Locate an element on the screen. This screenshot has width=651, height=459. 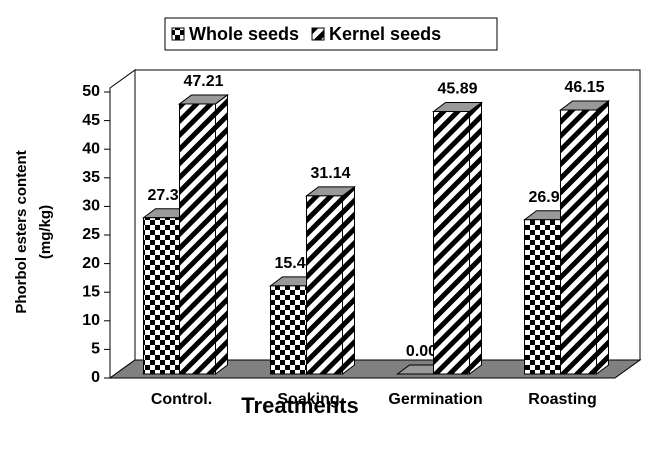
floor is located at coordinates (375, 369).